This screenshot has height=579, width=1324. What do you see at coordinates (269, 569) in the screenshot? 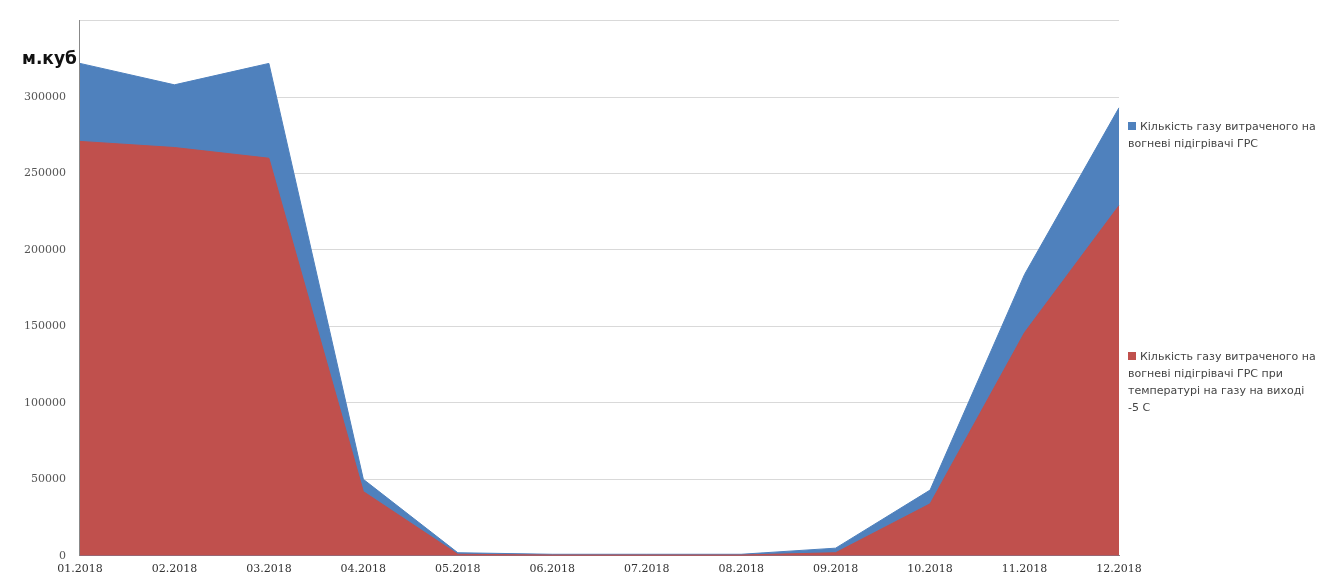
I see `x-tick-label: 03.2018` at bounding box center [269, 569].